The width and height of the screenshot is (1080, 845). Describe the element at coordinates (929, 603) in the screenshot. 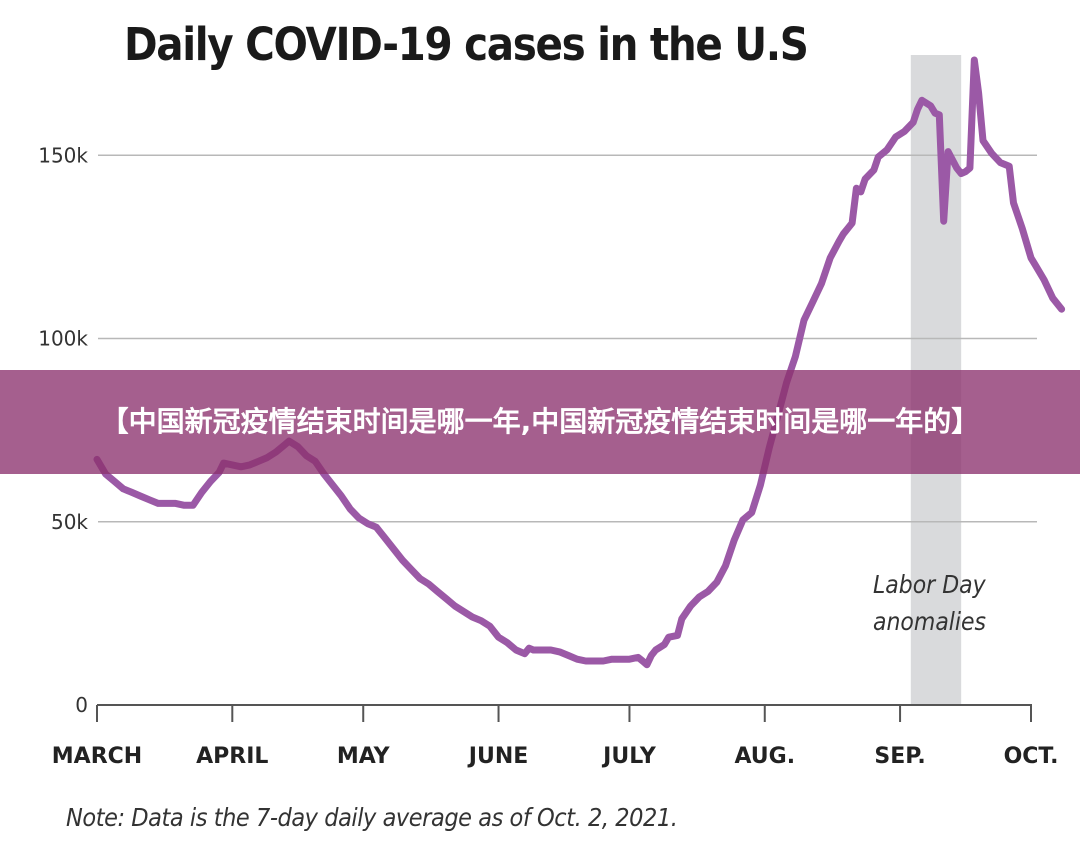

I see `shaded-region-annotation: Labor Day anomalies` at that location.